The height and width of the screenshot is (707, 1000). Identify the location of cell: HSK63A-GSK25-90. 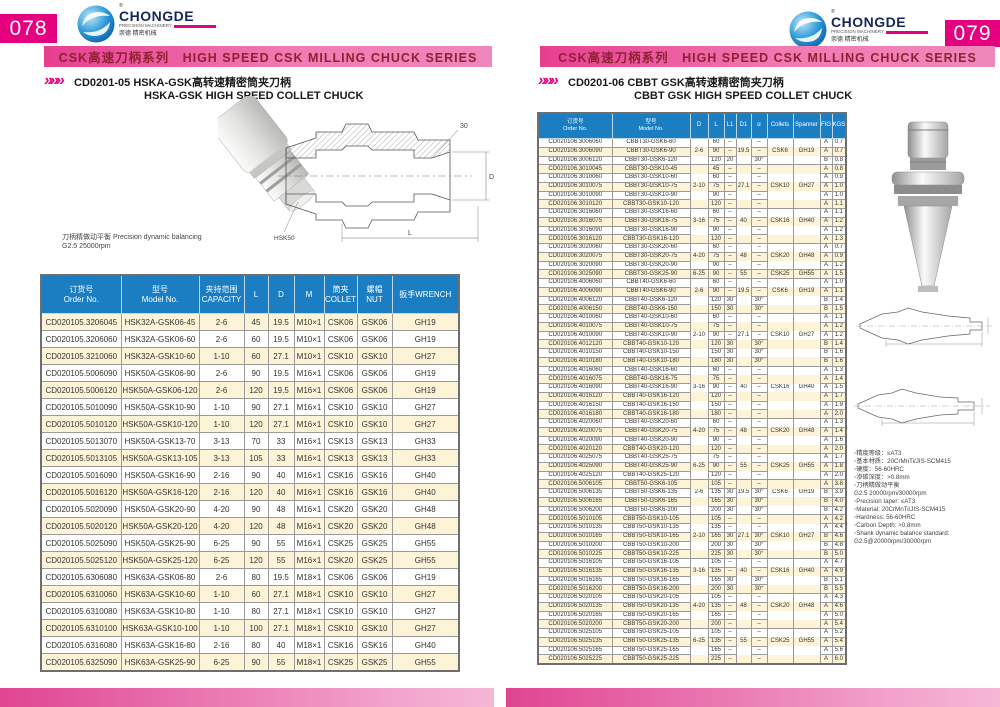
(160, 662).